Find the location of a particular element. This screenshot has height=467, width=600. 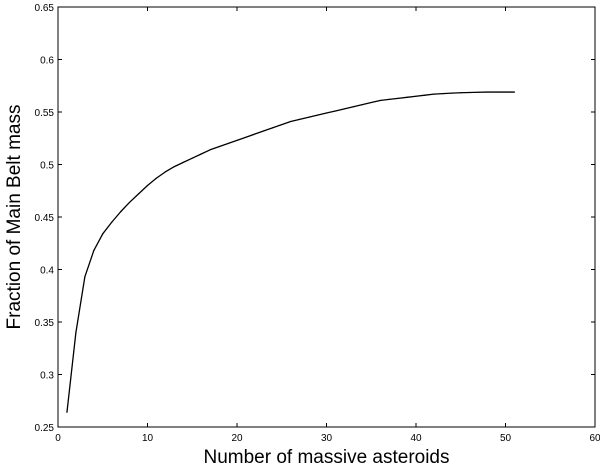

y-tick-label: 0.6 is located at coordinates (47, 61).